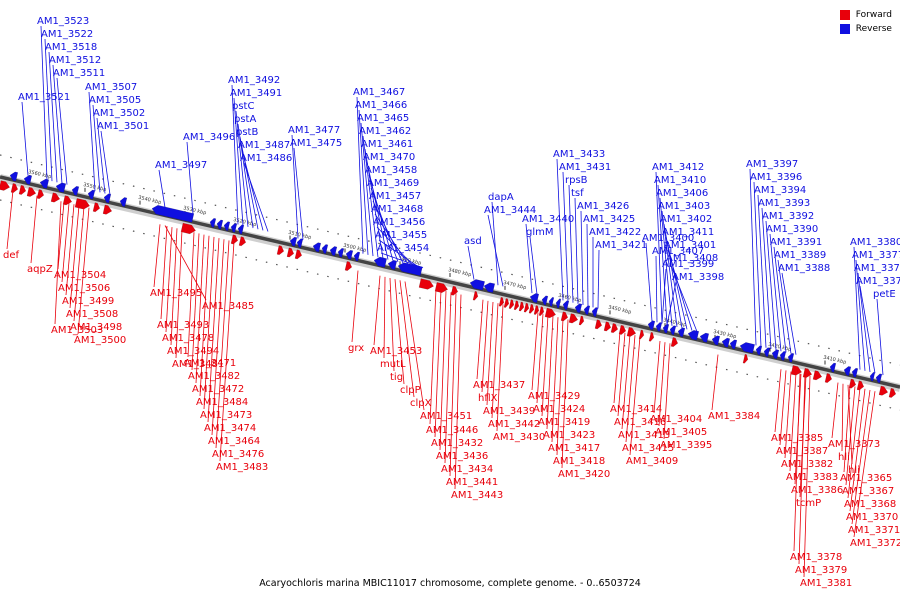 The width and height of the screenshot is (900, 600). Describe the element at coordinates (772, 164) in the screenshot. I see `reverse-gene-label: AM1_3397` at that location.